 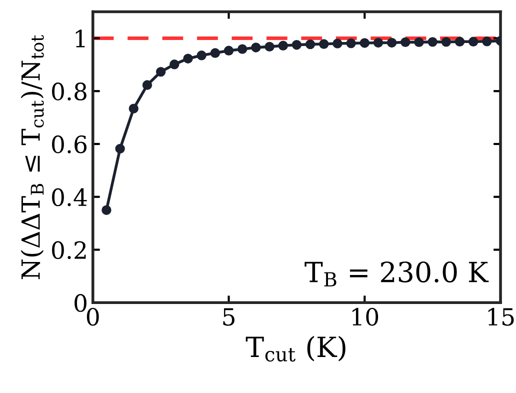 I want to click on y-tick-label: 1, so click(x=80, y=39).